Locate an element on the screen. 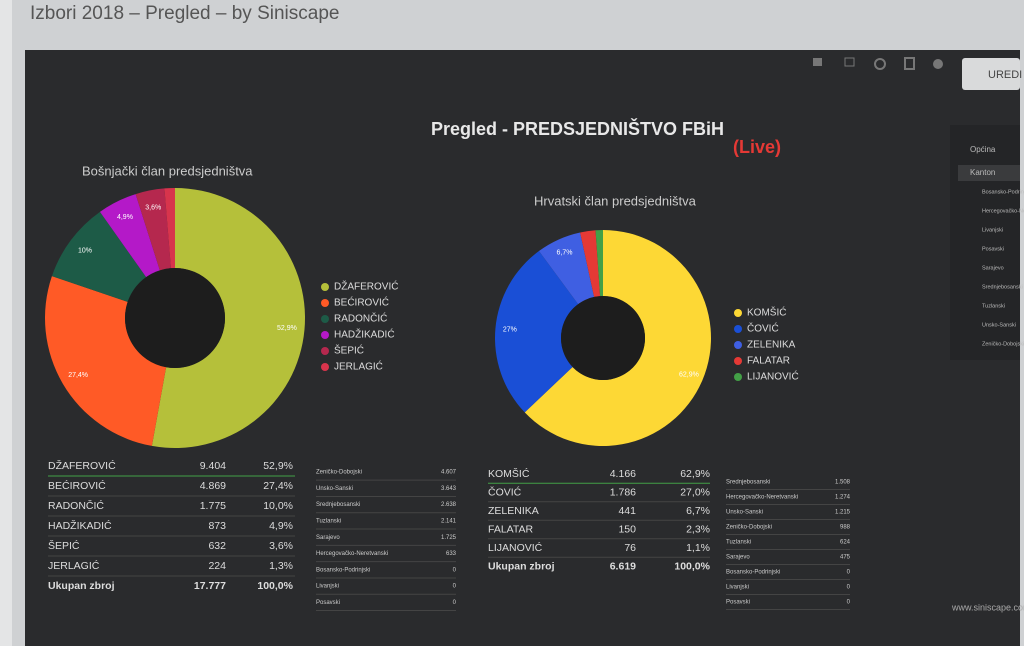 The width and height of the screenshot is (1024, 646). refresh-icon is located at coordinates (880, 64).